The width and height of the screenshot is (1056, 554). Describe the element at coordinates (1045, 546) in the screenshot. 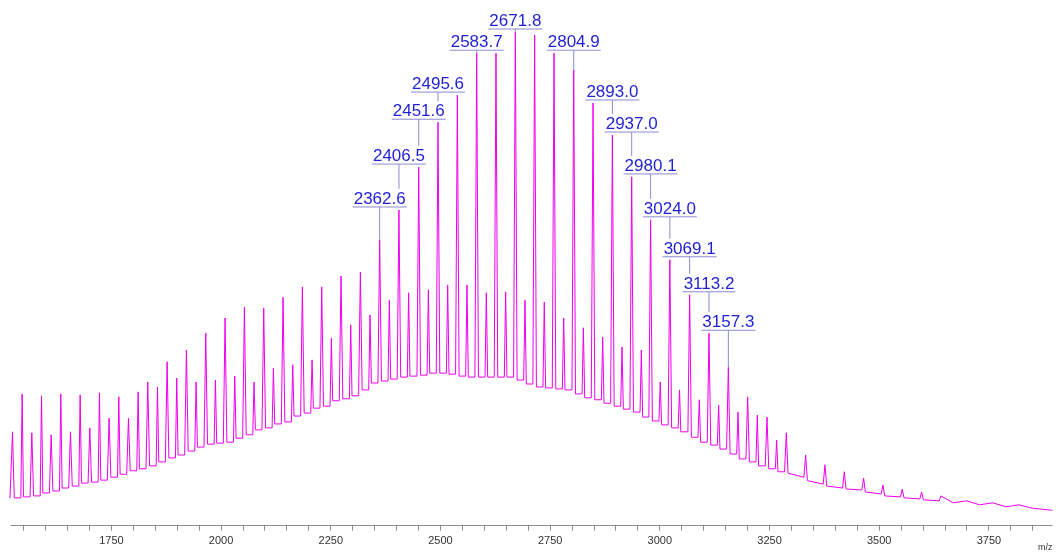

I see `x-axis-title: m/z` at that location.